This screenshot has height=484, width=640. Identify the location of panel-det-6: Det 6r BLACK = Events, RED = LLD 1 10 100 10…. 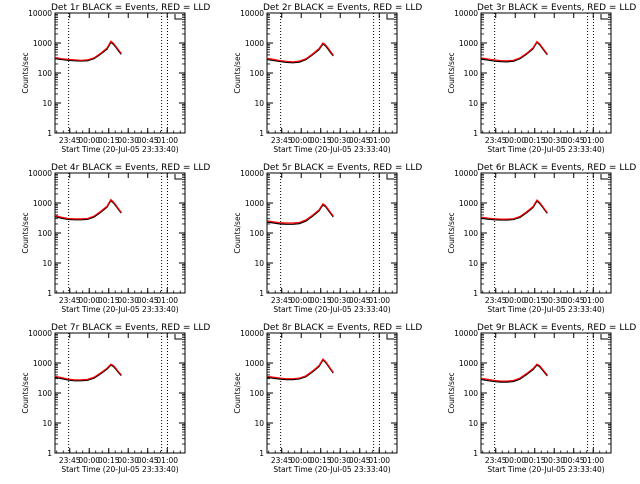
(541, 238).